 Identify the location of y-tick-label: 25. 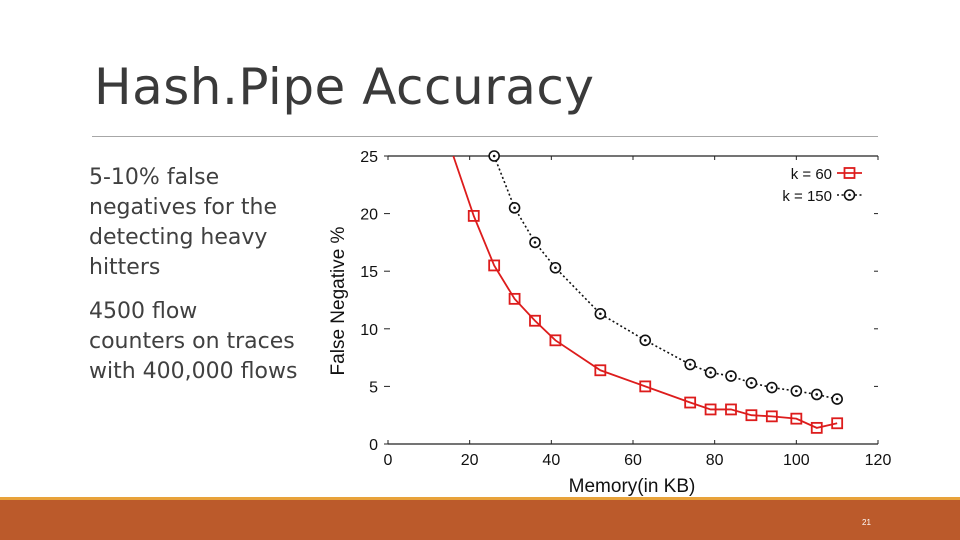
(369, 157).